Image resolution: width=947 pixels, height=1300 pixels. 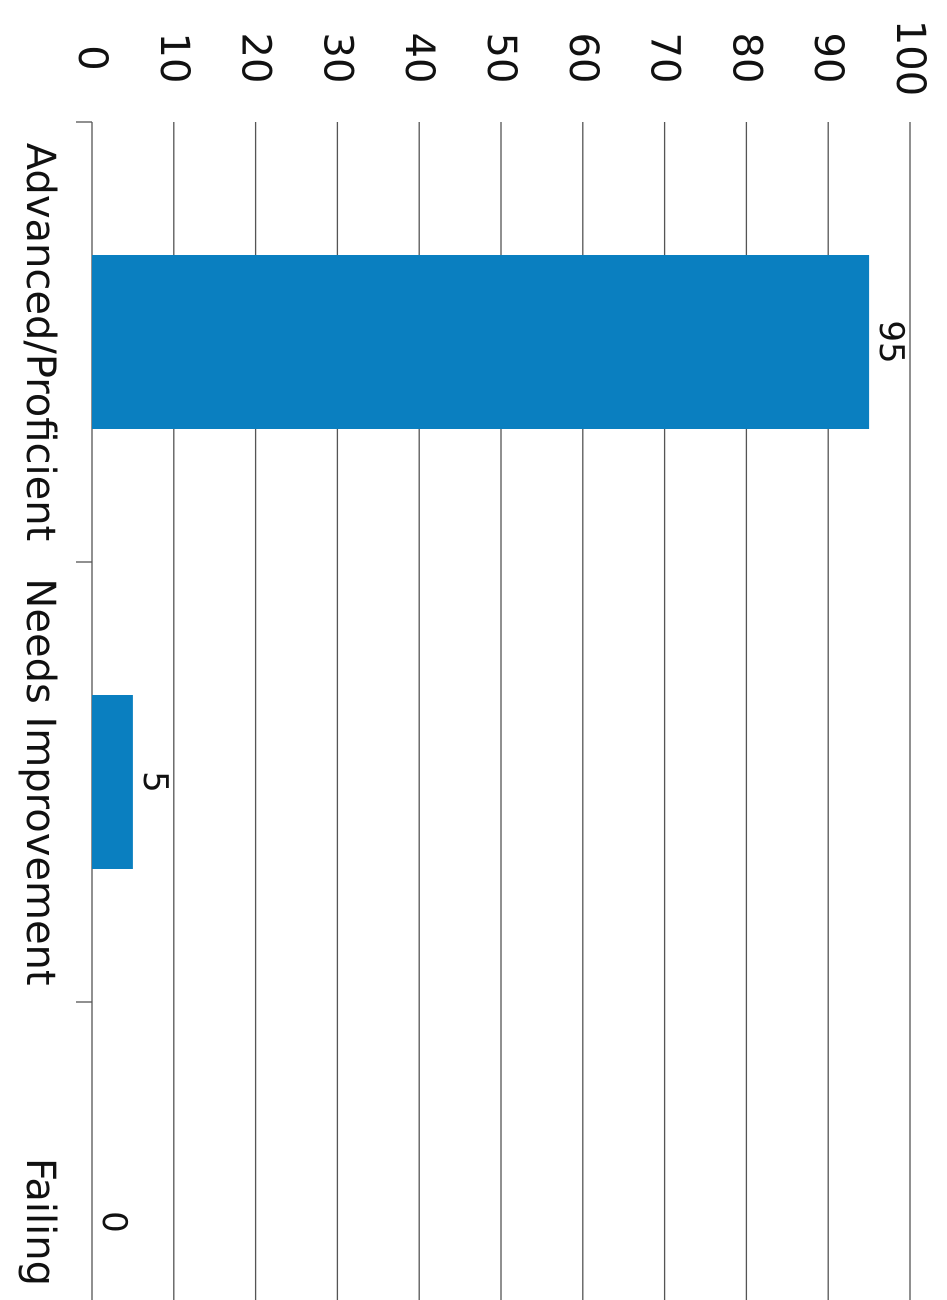 I want to click on value-tick-label-60: 60, so click(x=583, y=58).